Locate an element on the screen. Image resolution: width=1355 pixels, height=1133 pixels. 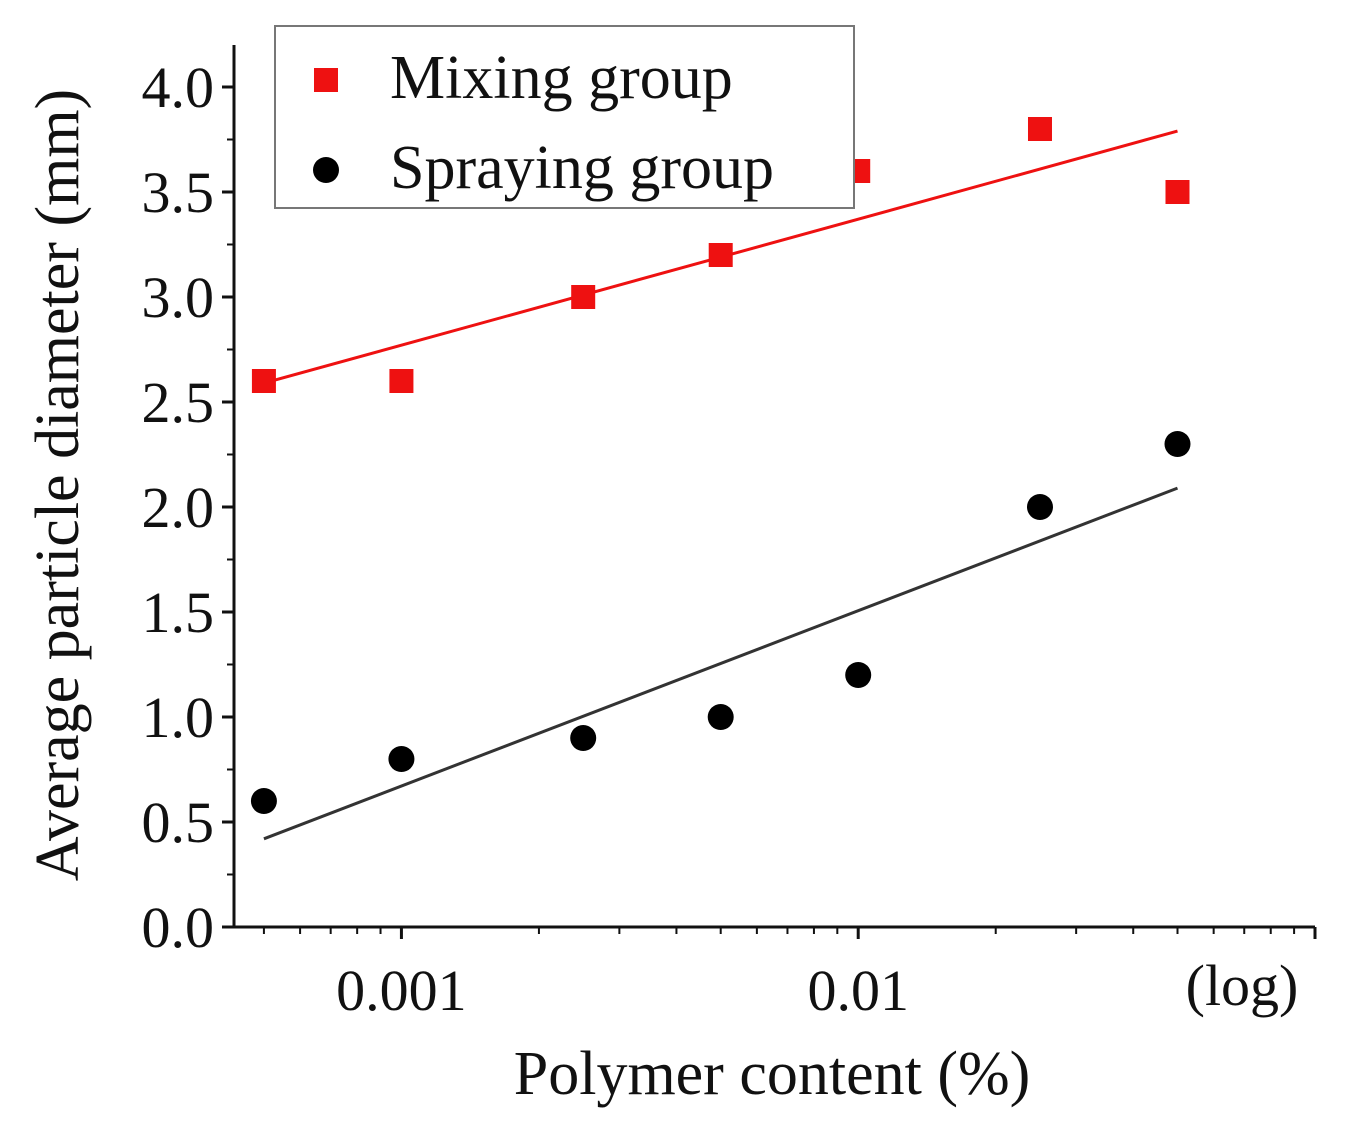
y-tick-label: 0.0 is located at coordinates (178, 927).